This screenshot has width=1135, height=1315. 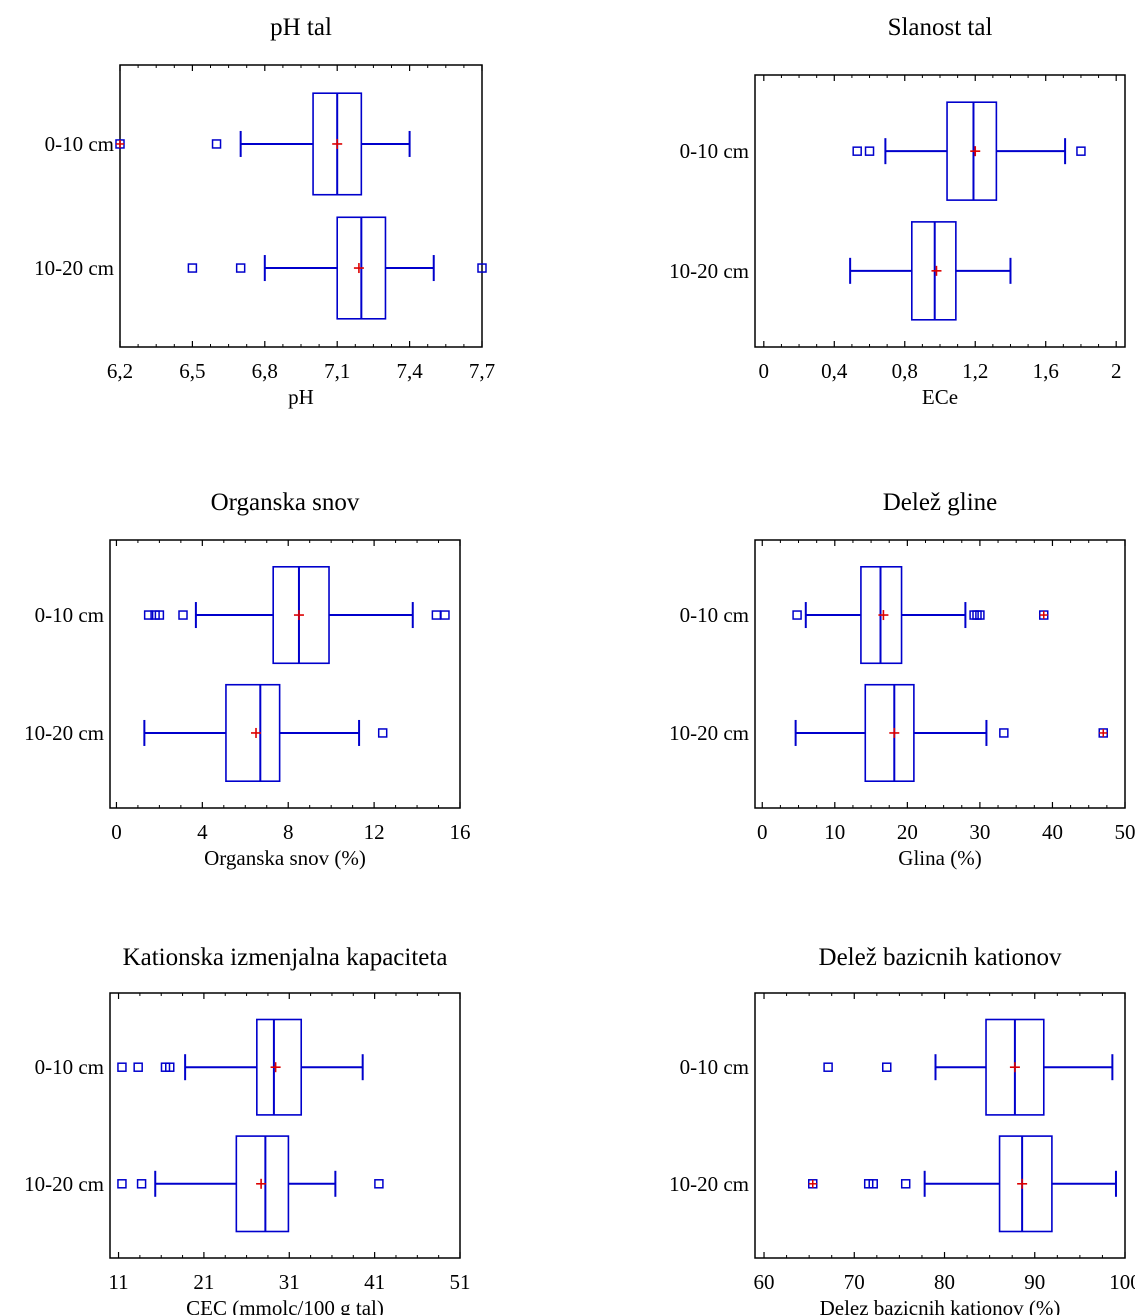 What do you see at coordinates (285, 1305) in the screenshot?
I see `x-axis-label: CEC (mmolc/100 g tal)` at bounding box center [285, 1305].